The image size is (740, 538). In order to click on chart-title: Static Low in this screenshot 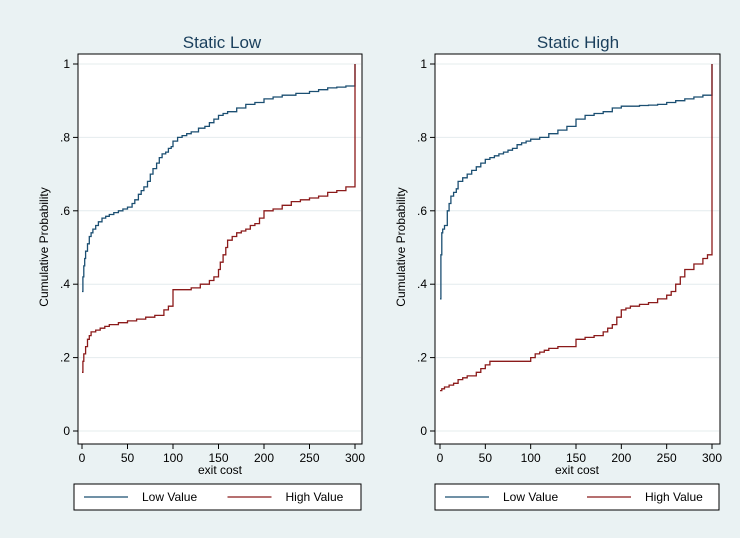, I will do `click(222, 42)`.